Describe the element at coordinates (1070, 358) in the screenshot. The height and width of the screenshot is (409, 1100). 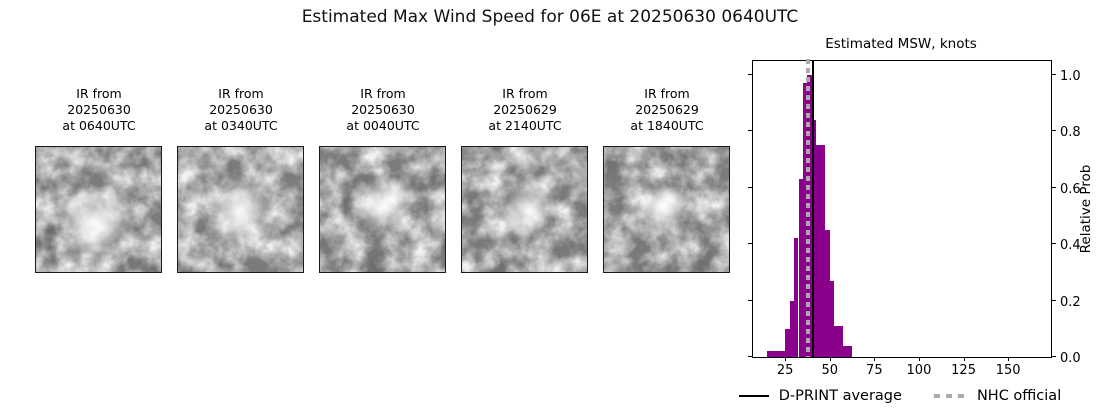
I see `y-tick-label: 0.0` at that location.